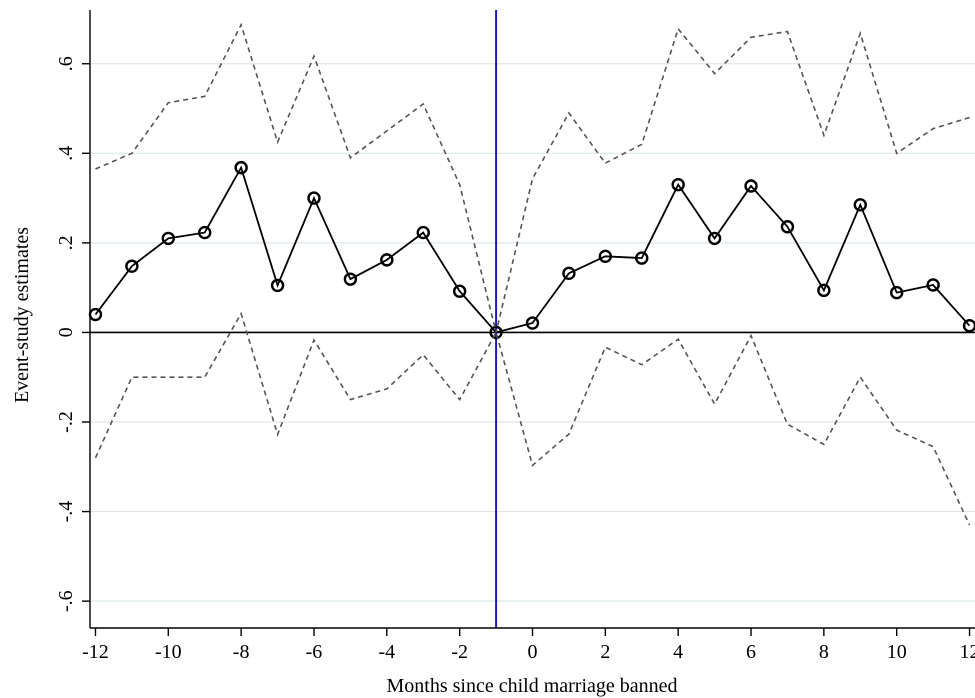 The image size is (975, 698). I want to click on y-tick-label: 0, so click(66, 332).